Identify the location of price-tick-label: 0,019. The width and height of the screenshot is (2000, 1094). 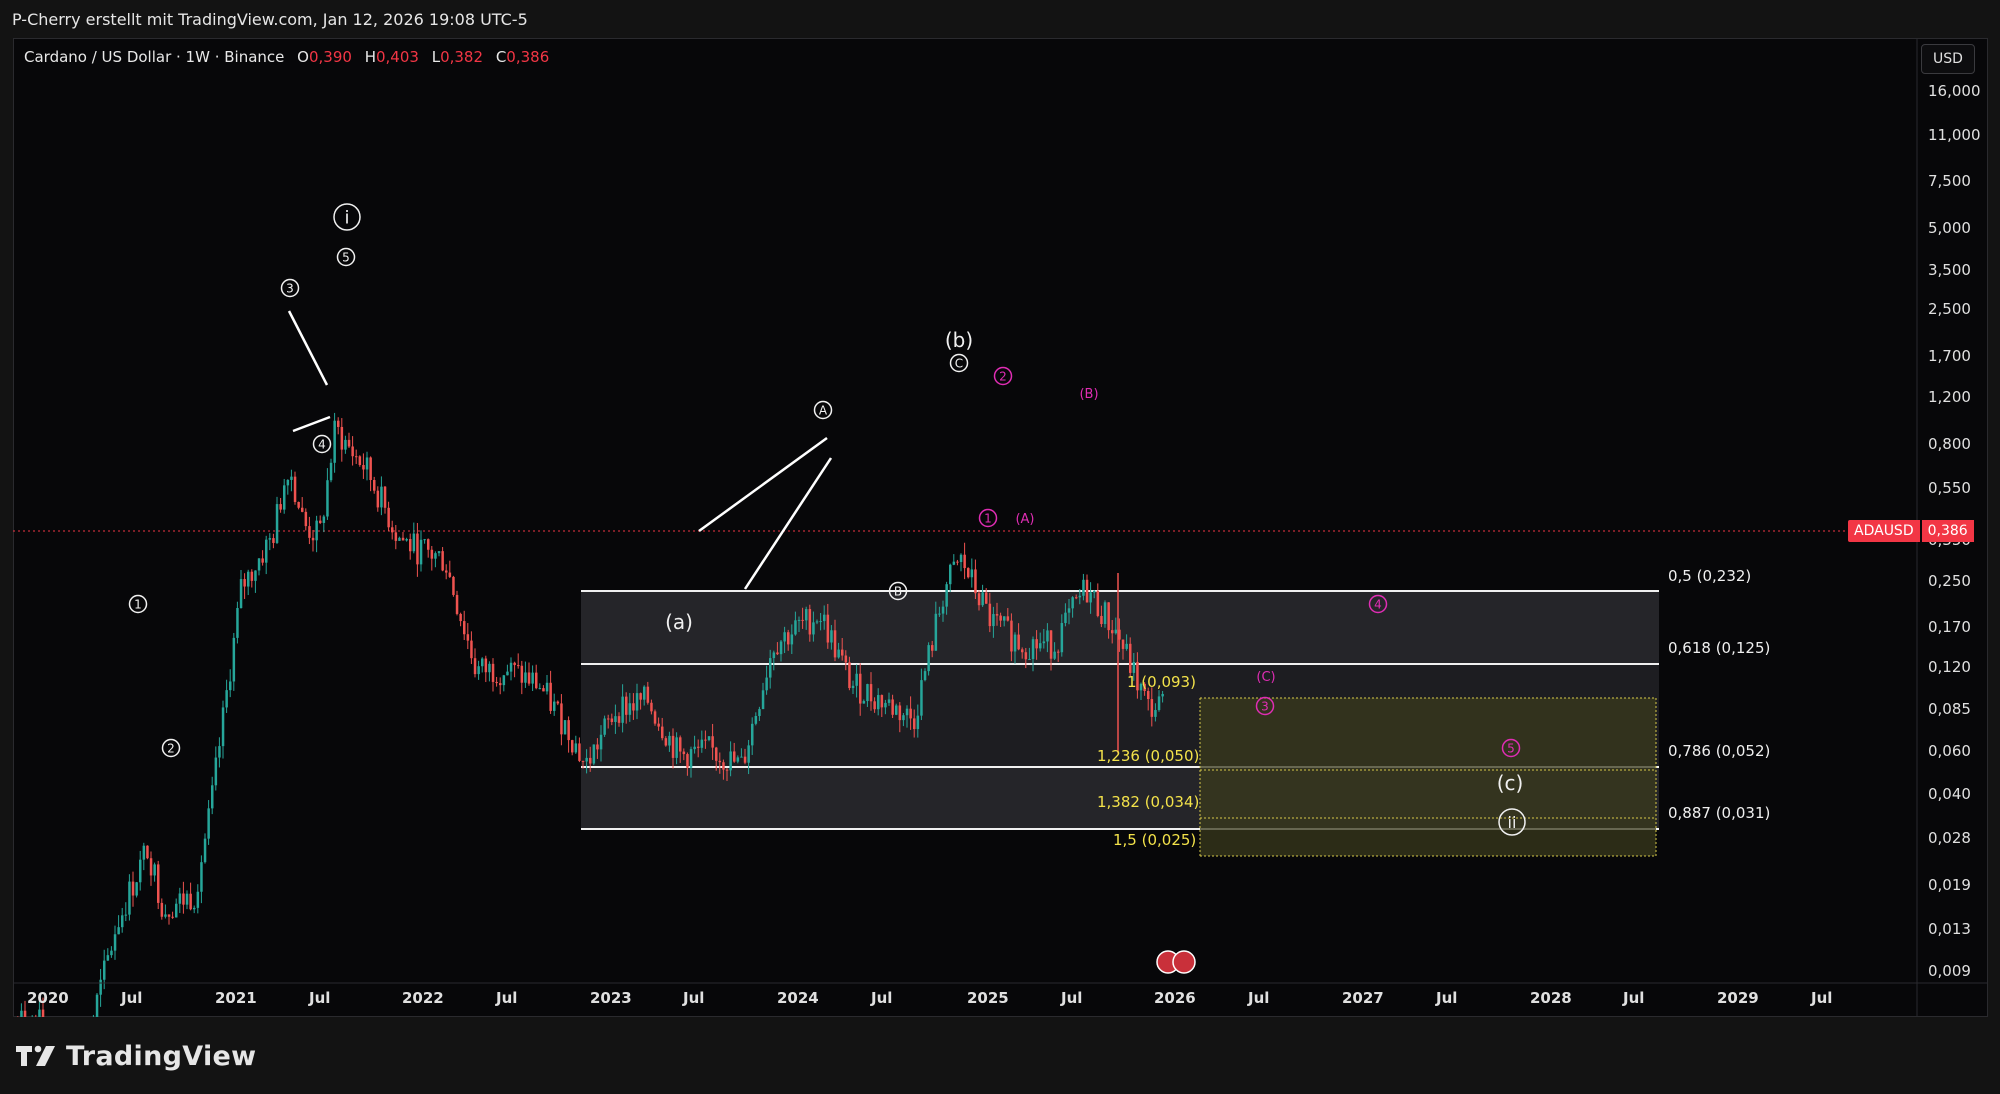
(1949, 885).